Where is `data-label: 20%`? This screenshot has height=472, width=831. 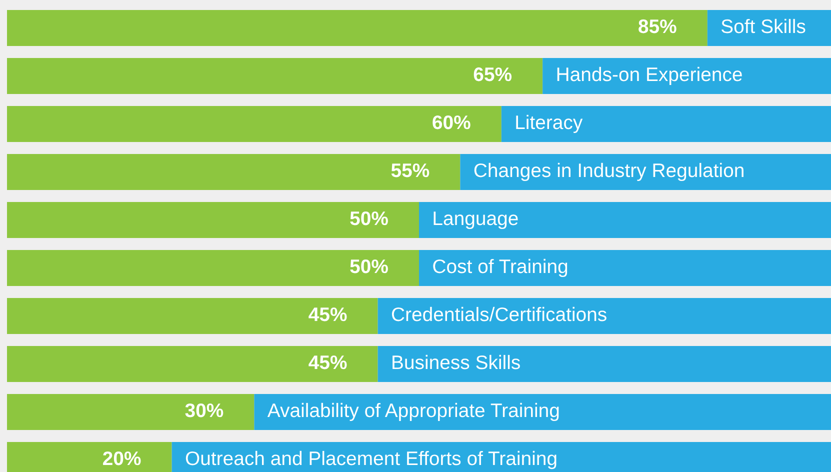 data-label: 20% is located at coordinates (122, 458).